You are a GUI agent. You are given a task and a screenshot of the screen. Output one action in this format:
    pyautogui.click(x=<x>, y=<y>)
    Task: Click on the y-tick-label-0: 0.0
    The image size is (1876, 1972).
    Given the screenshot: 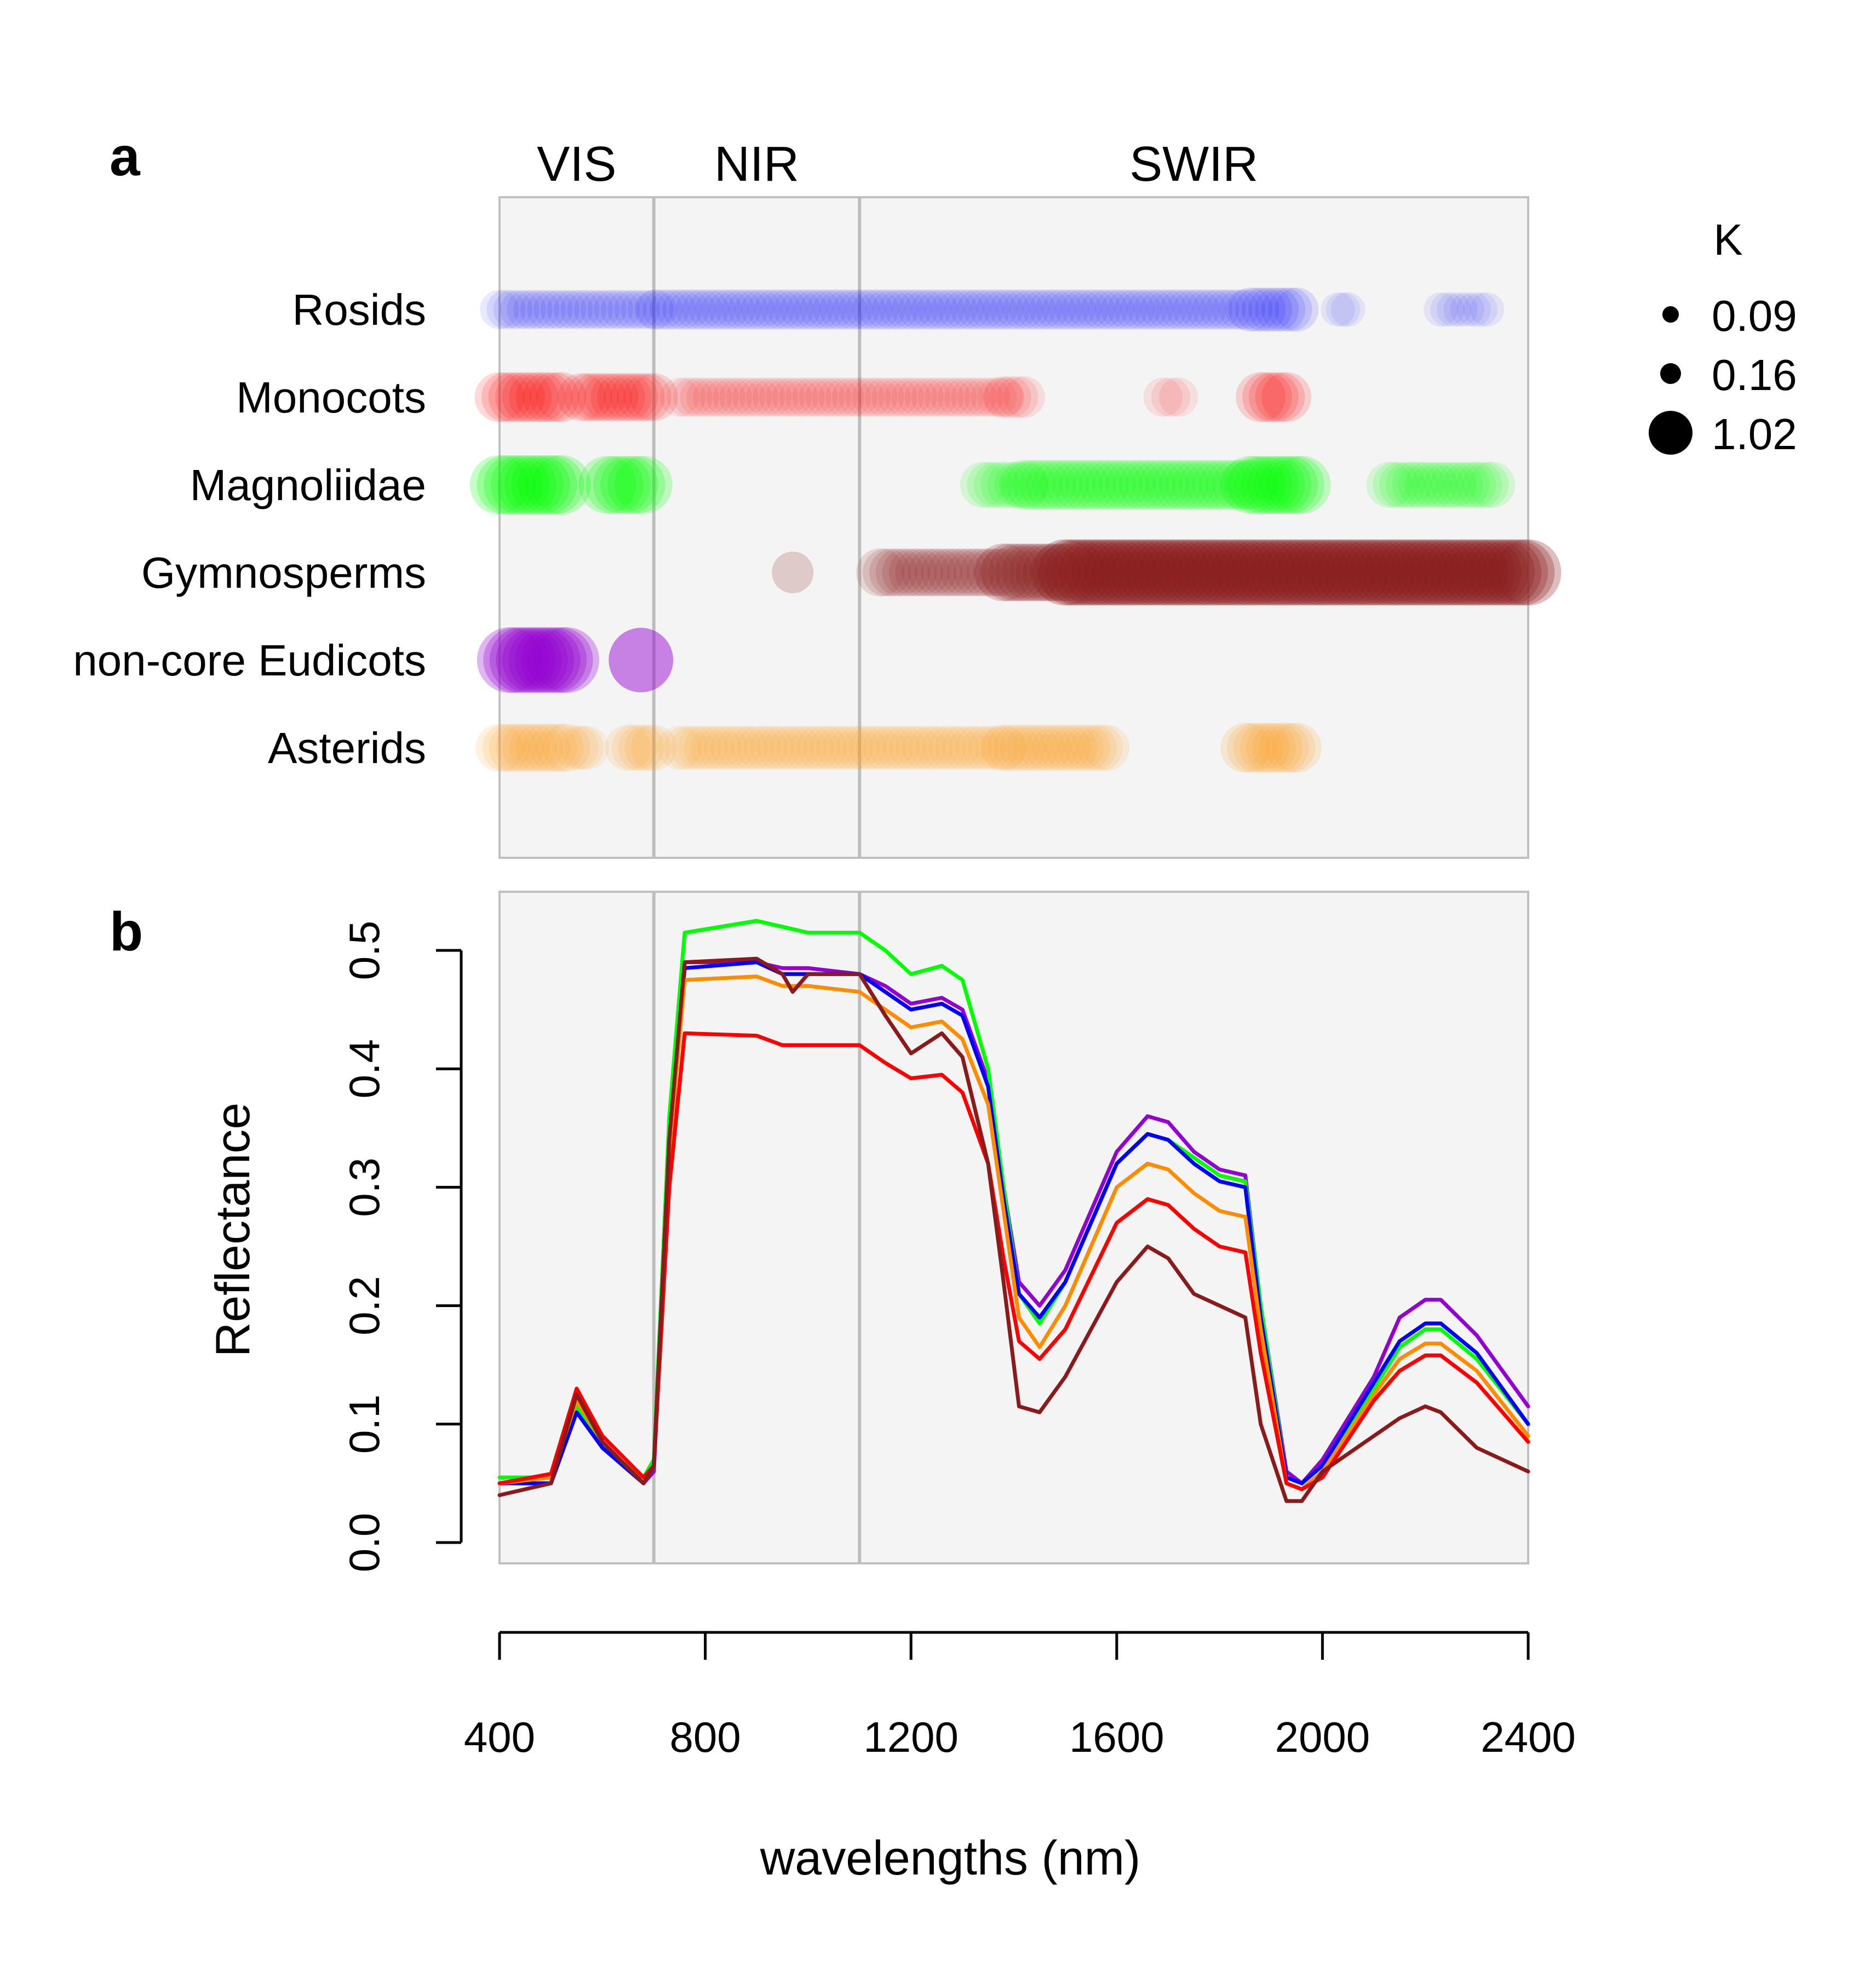 What is the action you would take?
    pyautogui.click(x=364, y=1542)
    